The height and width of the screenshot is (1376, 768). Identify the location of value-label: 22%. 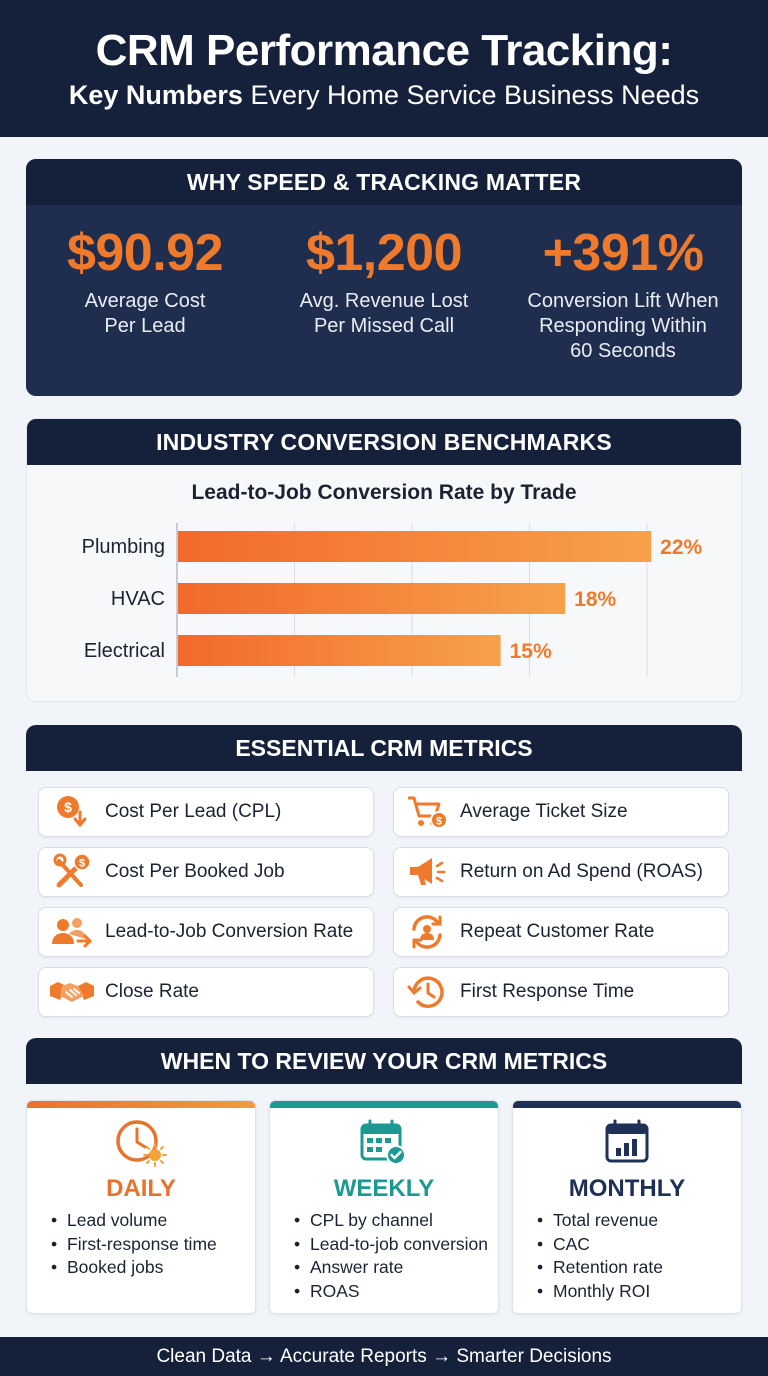
(681, 547).